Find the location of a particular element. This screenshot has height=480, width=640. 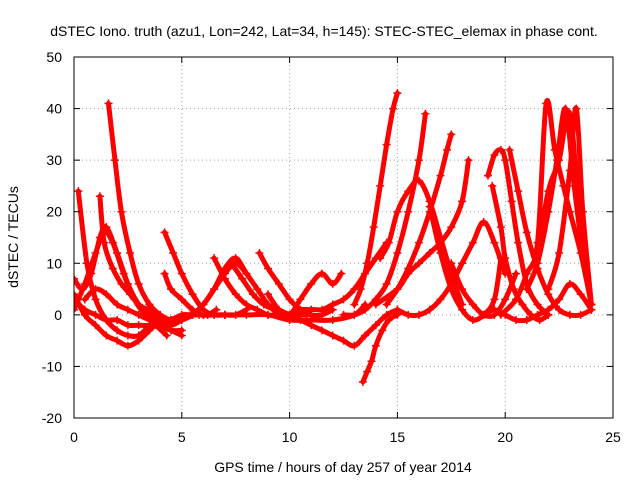

x-tick-label: 20 is located at coordinates (505, 437).